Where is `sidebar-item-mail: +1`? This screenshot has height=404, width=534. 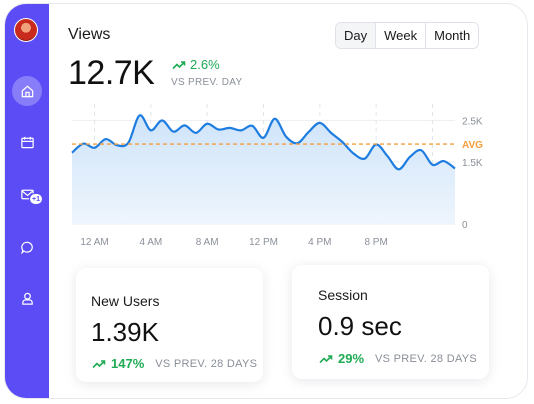
sidebar-item-mail: +1 is located at coordinates (27, 194).